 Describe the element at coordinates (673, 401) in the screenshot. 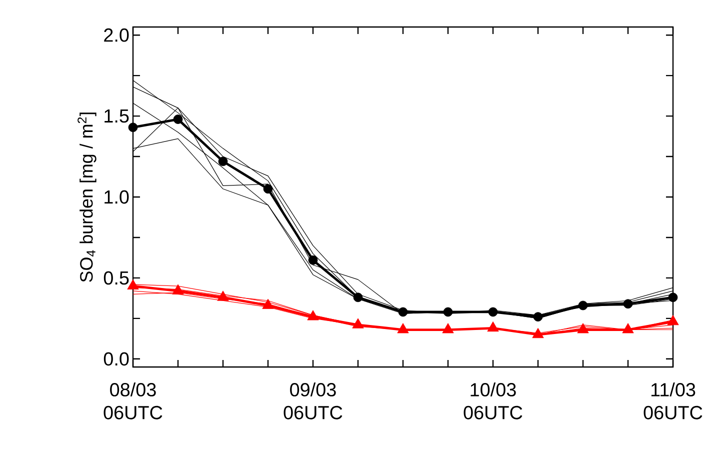

I see `x-tick-label: 11/03 06UTC` at that location.